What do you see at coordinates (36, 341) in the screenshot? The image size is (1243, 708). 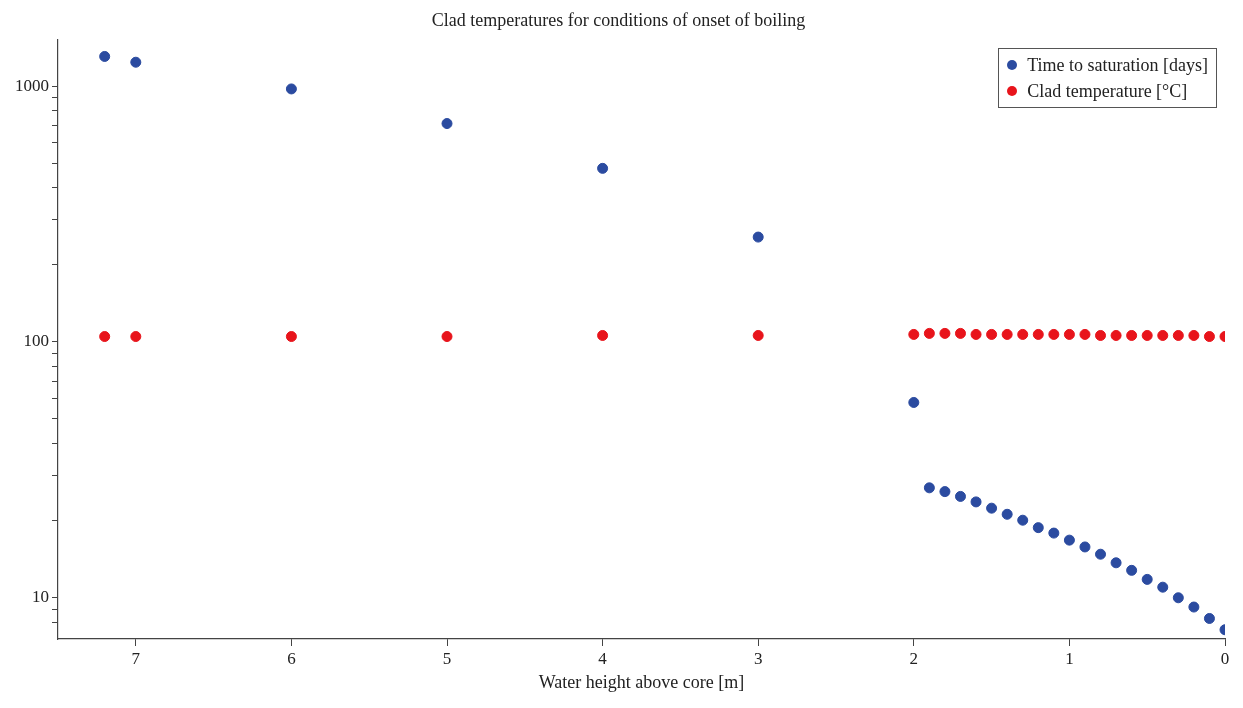 I see `y-tick-label: 100` at bounding box center [36, 341].